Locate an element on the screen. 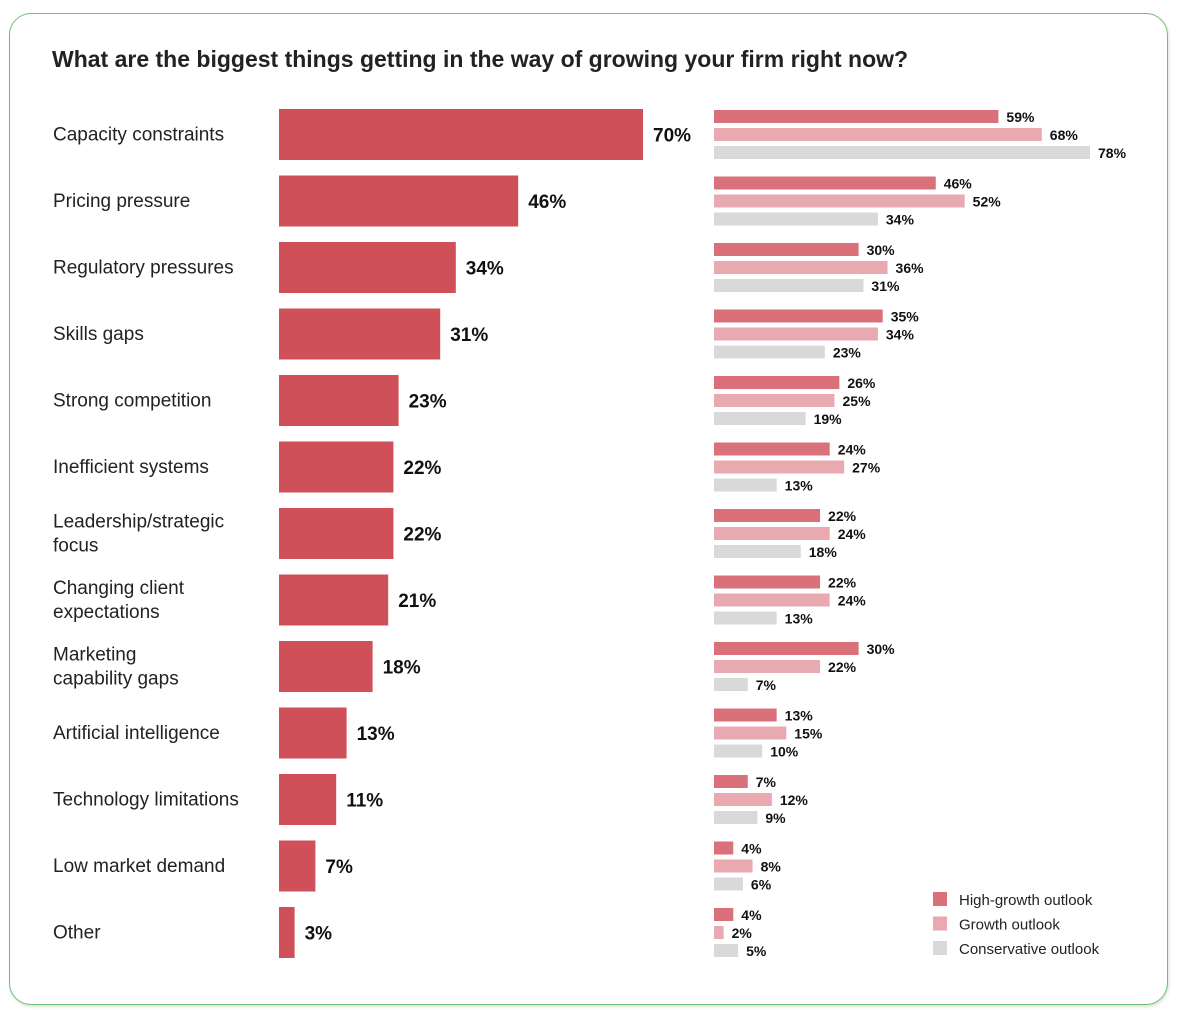 The width and height of the screenshot is (1180, 1020). legend-label: Growth outlook is located at coordinates (1009, 925).